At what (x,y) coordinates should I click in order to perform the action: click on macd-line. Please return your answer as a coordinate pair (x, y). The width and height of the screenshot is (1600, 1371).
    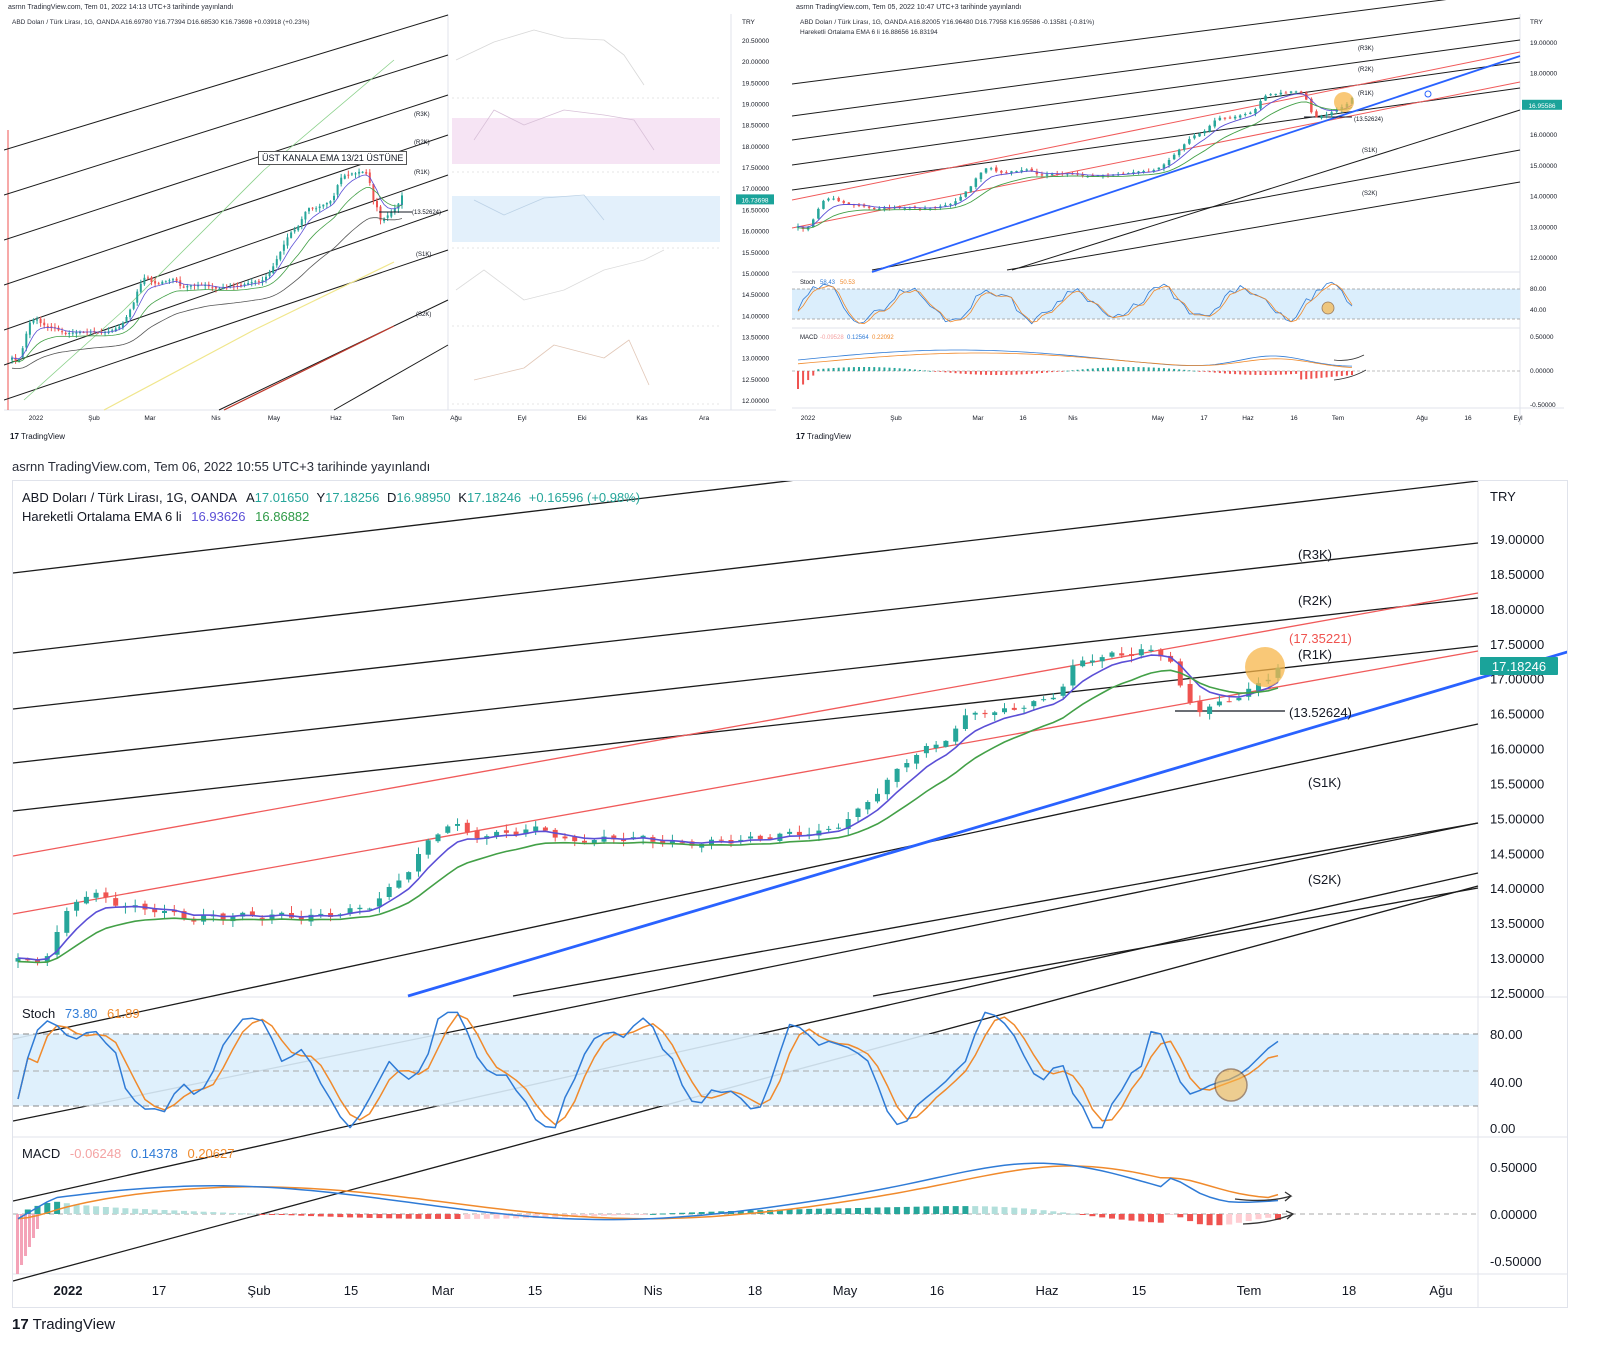
    Looking at the image, I should click on (648, 1191).